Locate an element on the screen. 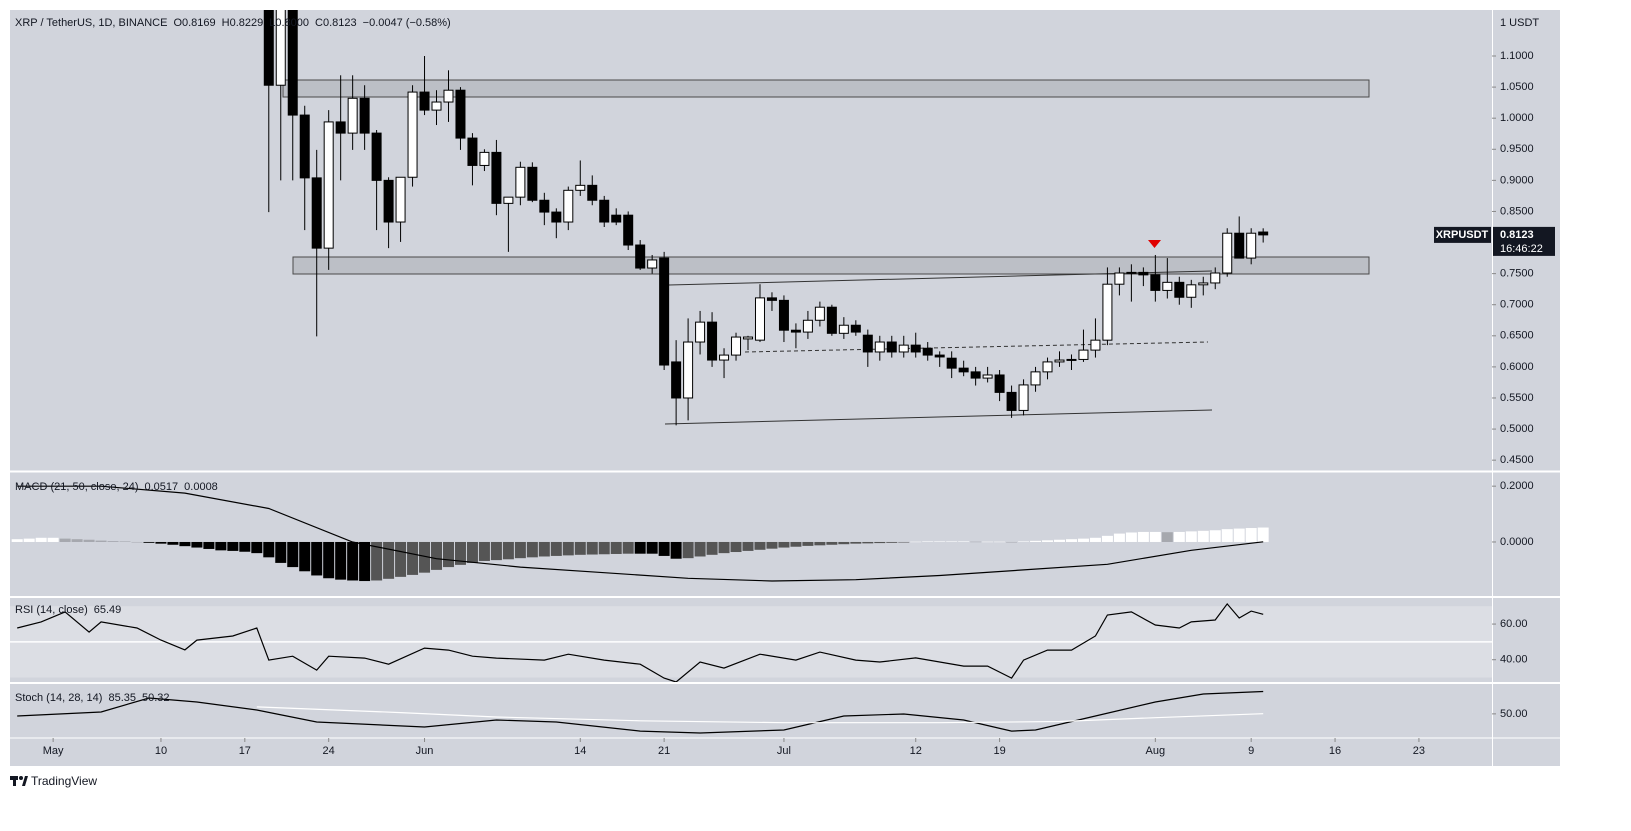  indicator-line is located at coordinates (640, 642).